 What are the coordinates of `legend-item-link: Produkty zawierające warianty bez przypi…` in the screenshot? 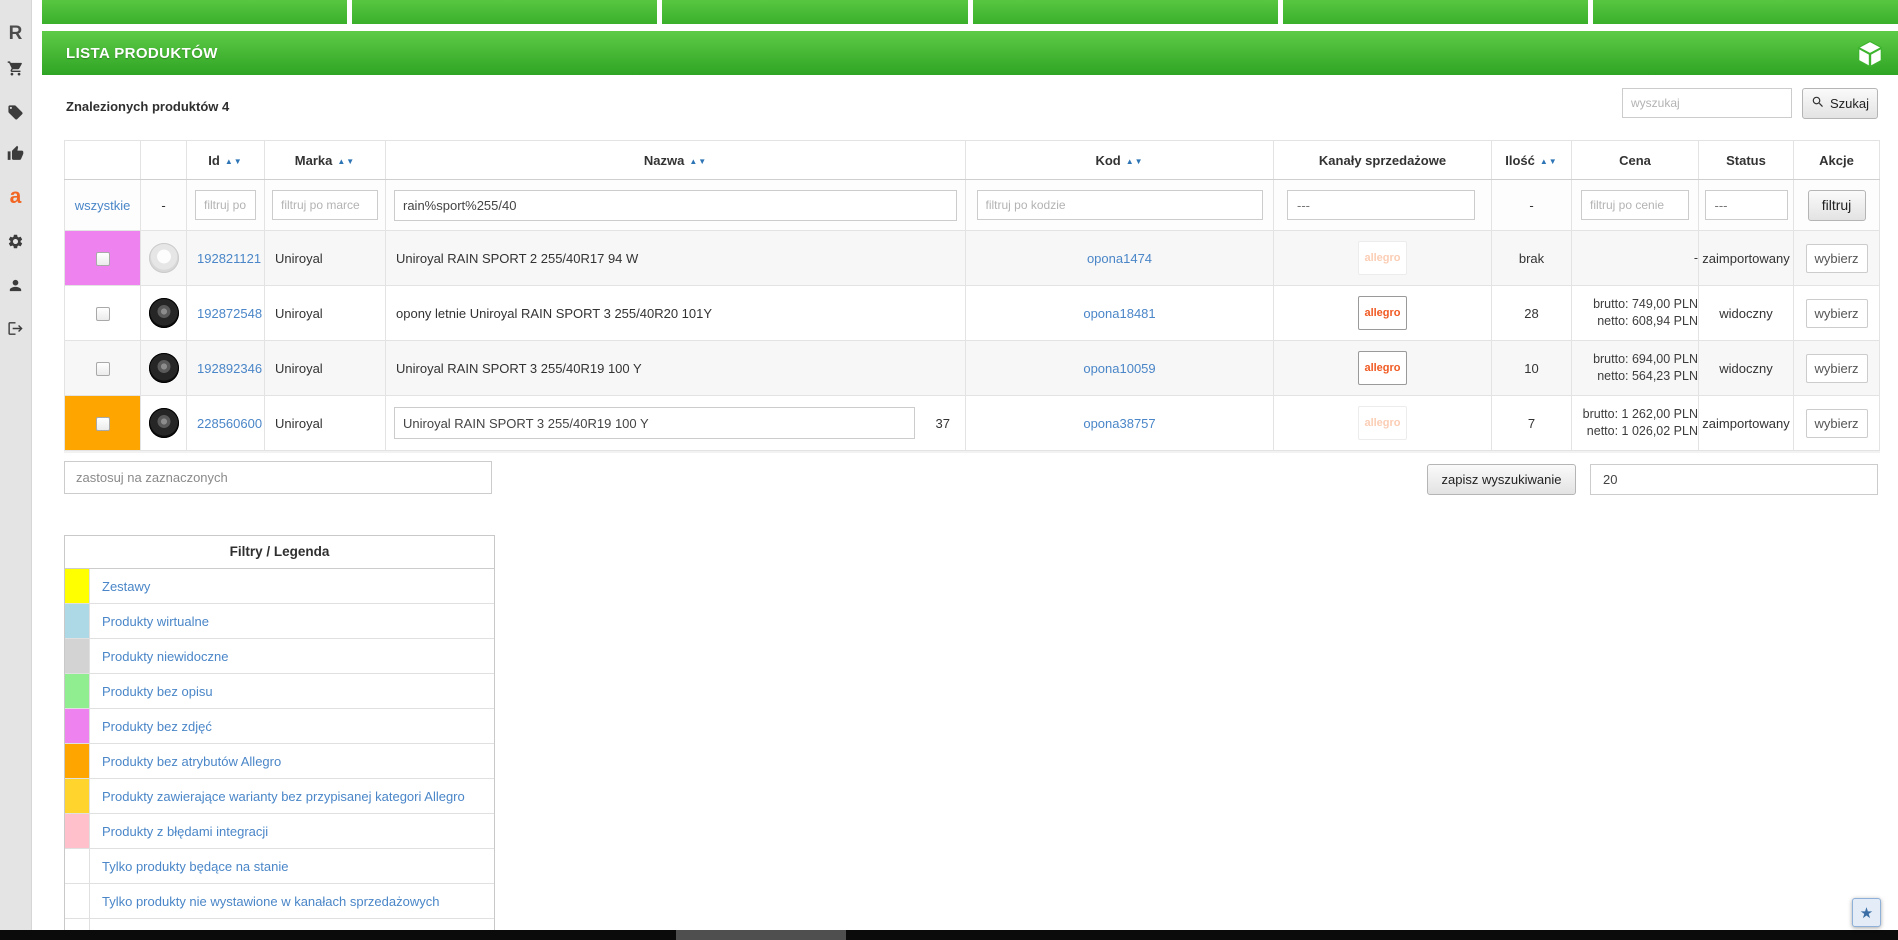 It's located at (283, 796).